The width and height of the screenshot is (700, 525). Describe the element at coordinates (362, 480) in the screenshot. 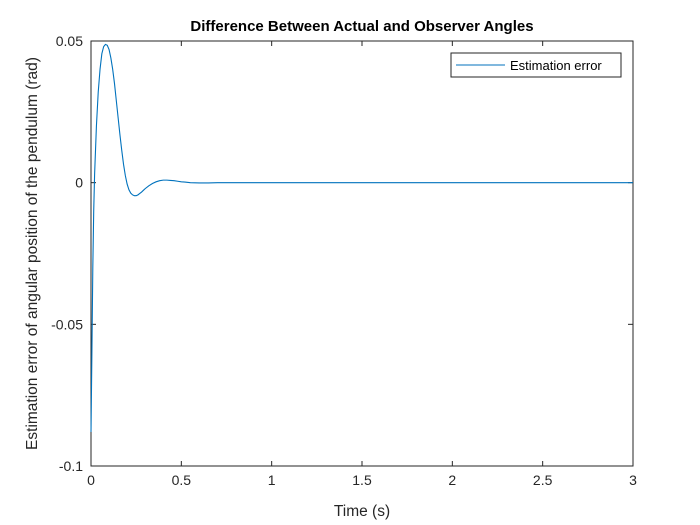

I see `x-tick-label: 1.5` at that location.